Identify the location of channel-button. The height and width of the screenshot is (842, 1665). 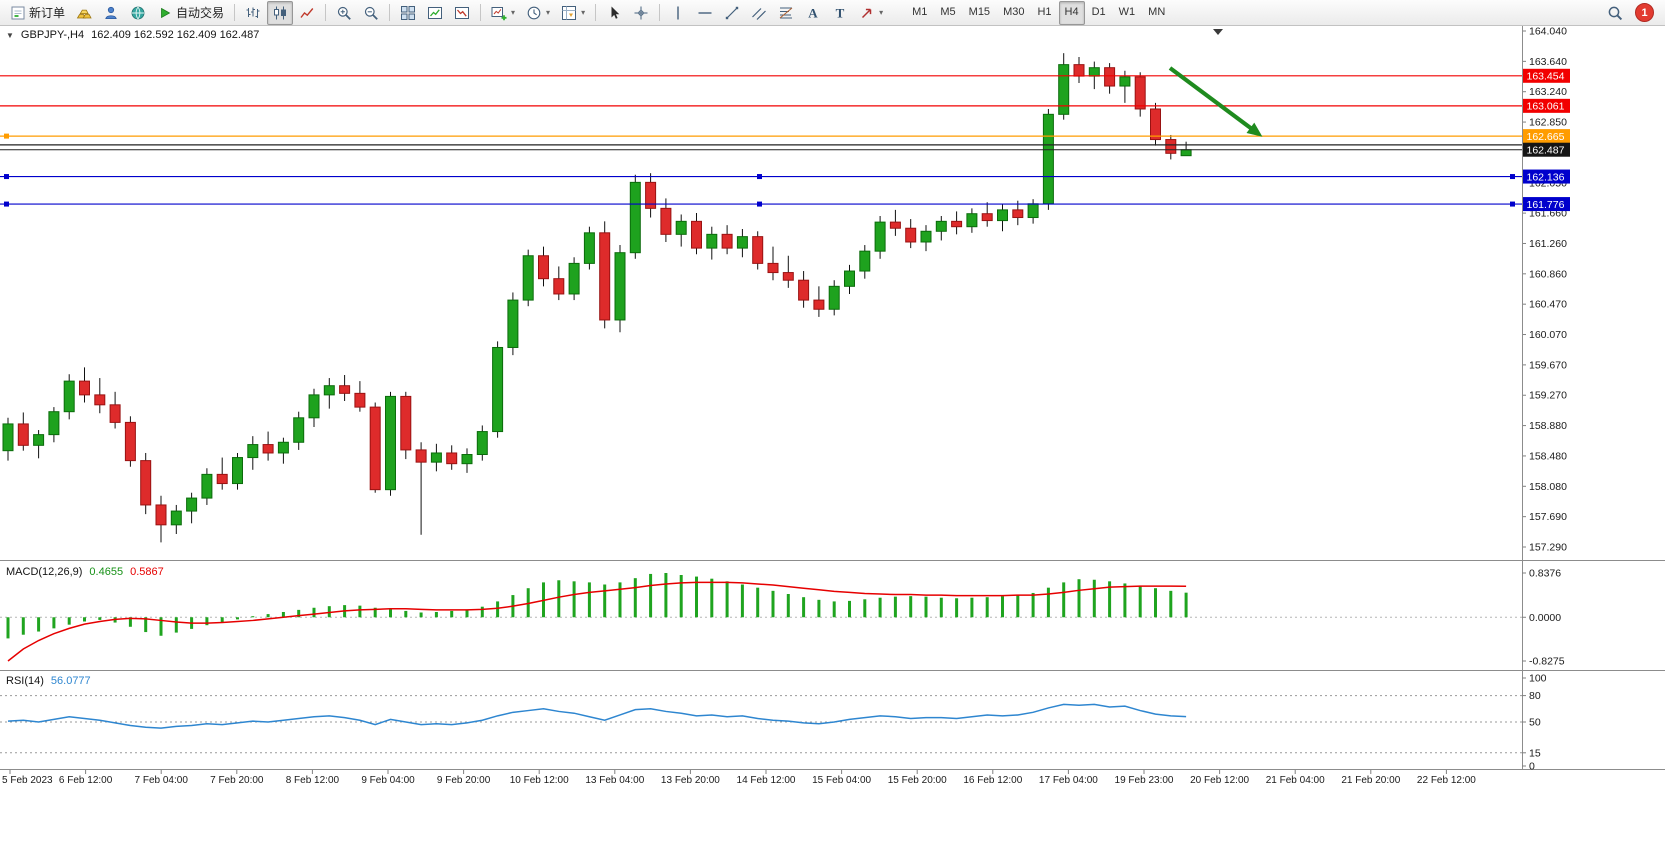
(759, 13).